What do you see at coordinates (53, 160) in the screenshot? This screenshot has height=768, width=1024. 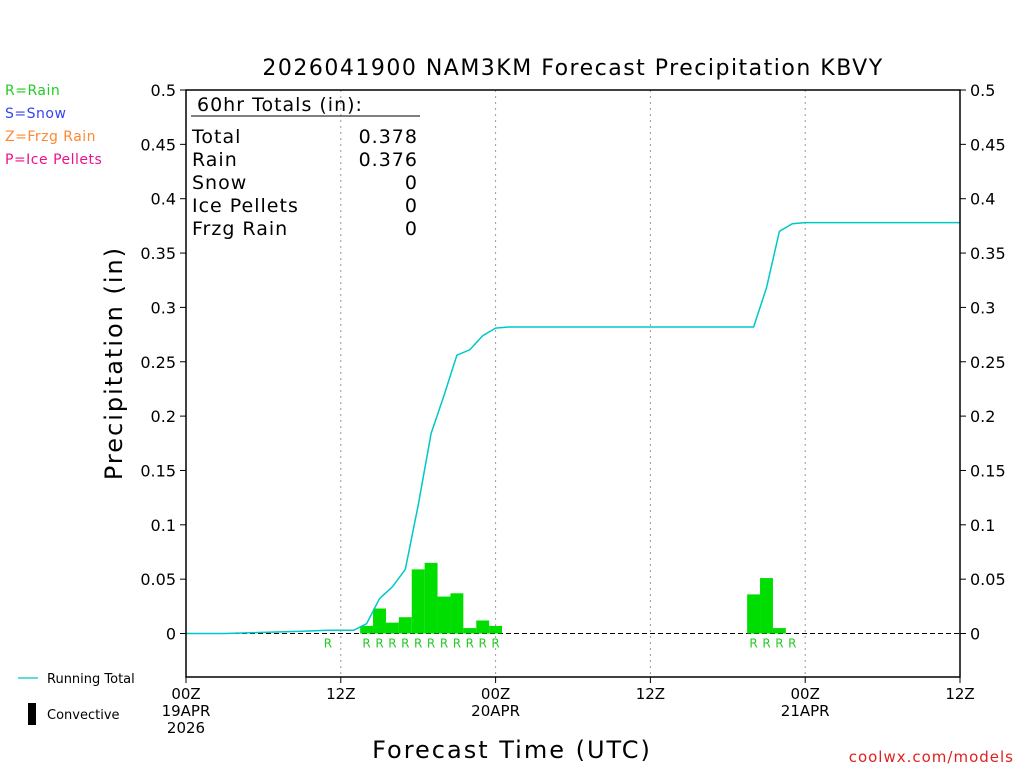 I see `type-legend-item: P=Ice Pellets` at bounding box center [53, 160].